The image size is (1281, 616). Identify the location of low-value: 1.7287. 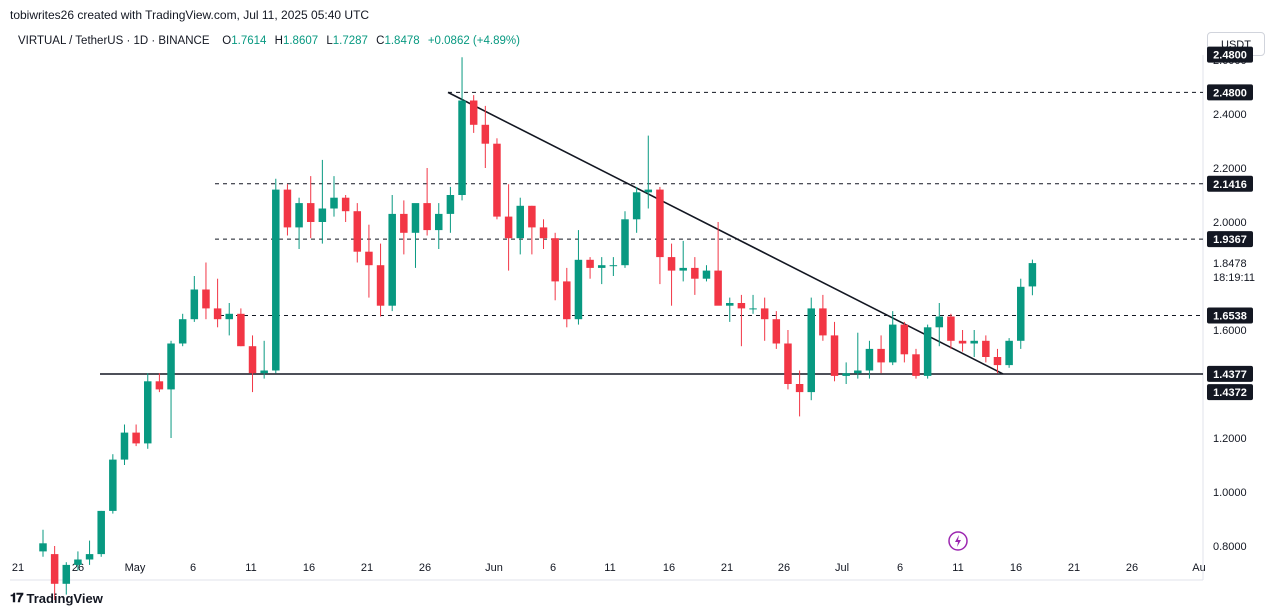
(350, 41).